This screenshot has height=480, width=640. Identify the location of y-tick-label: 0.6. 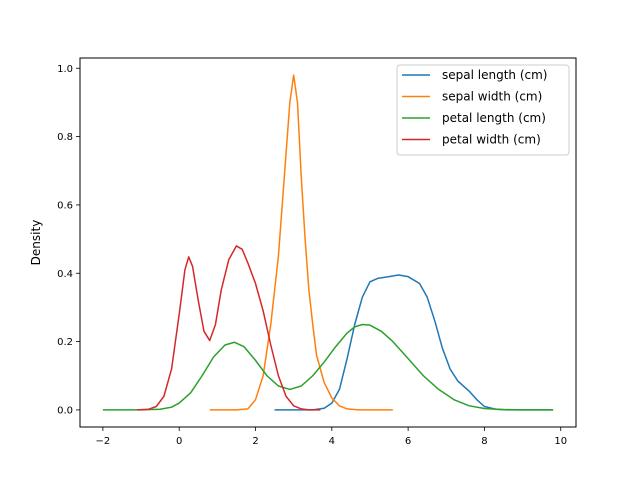
(65, 205).